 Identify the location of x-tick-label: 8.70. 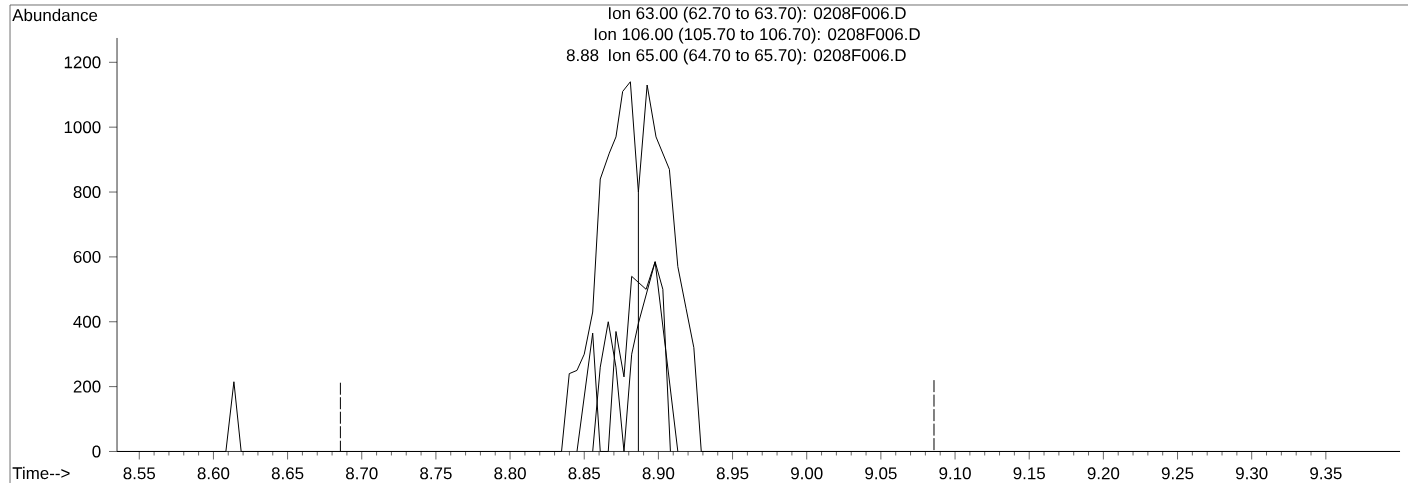
(362, 473).